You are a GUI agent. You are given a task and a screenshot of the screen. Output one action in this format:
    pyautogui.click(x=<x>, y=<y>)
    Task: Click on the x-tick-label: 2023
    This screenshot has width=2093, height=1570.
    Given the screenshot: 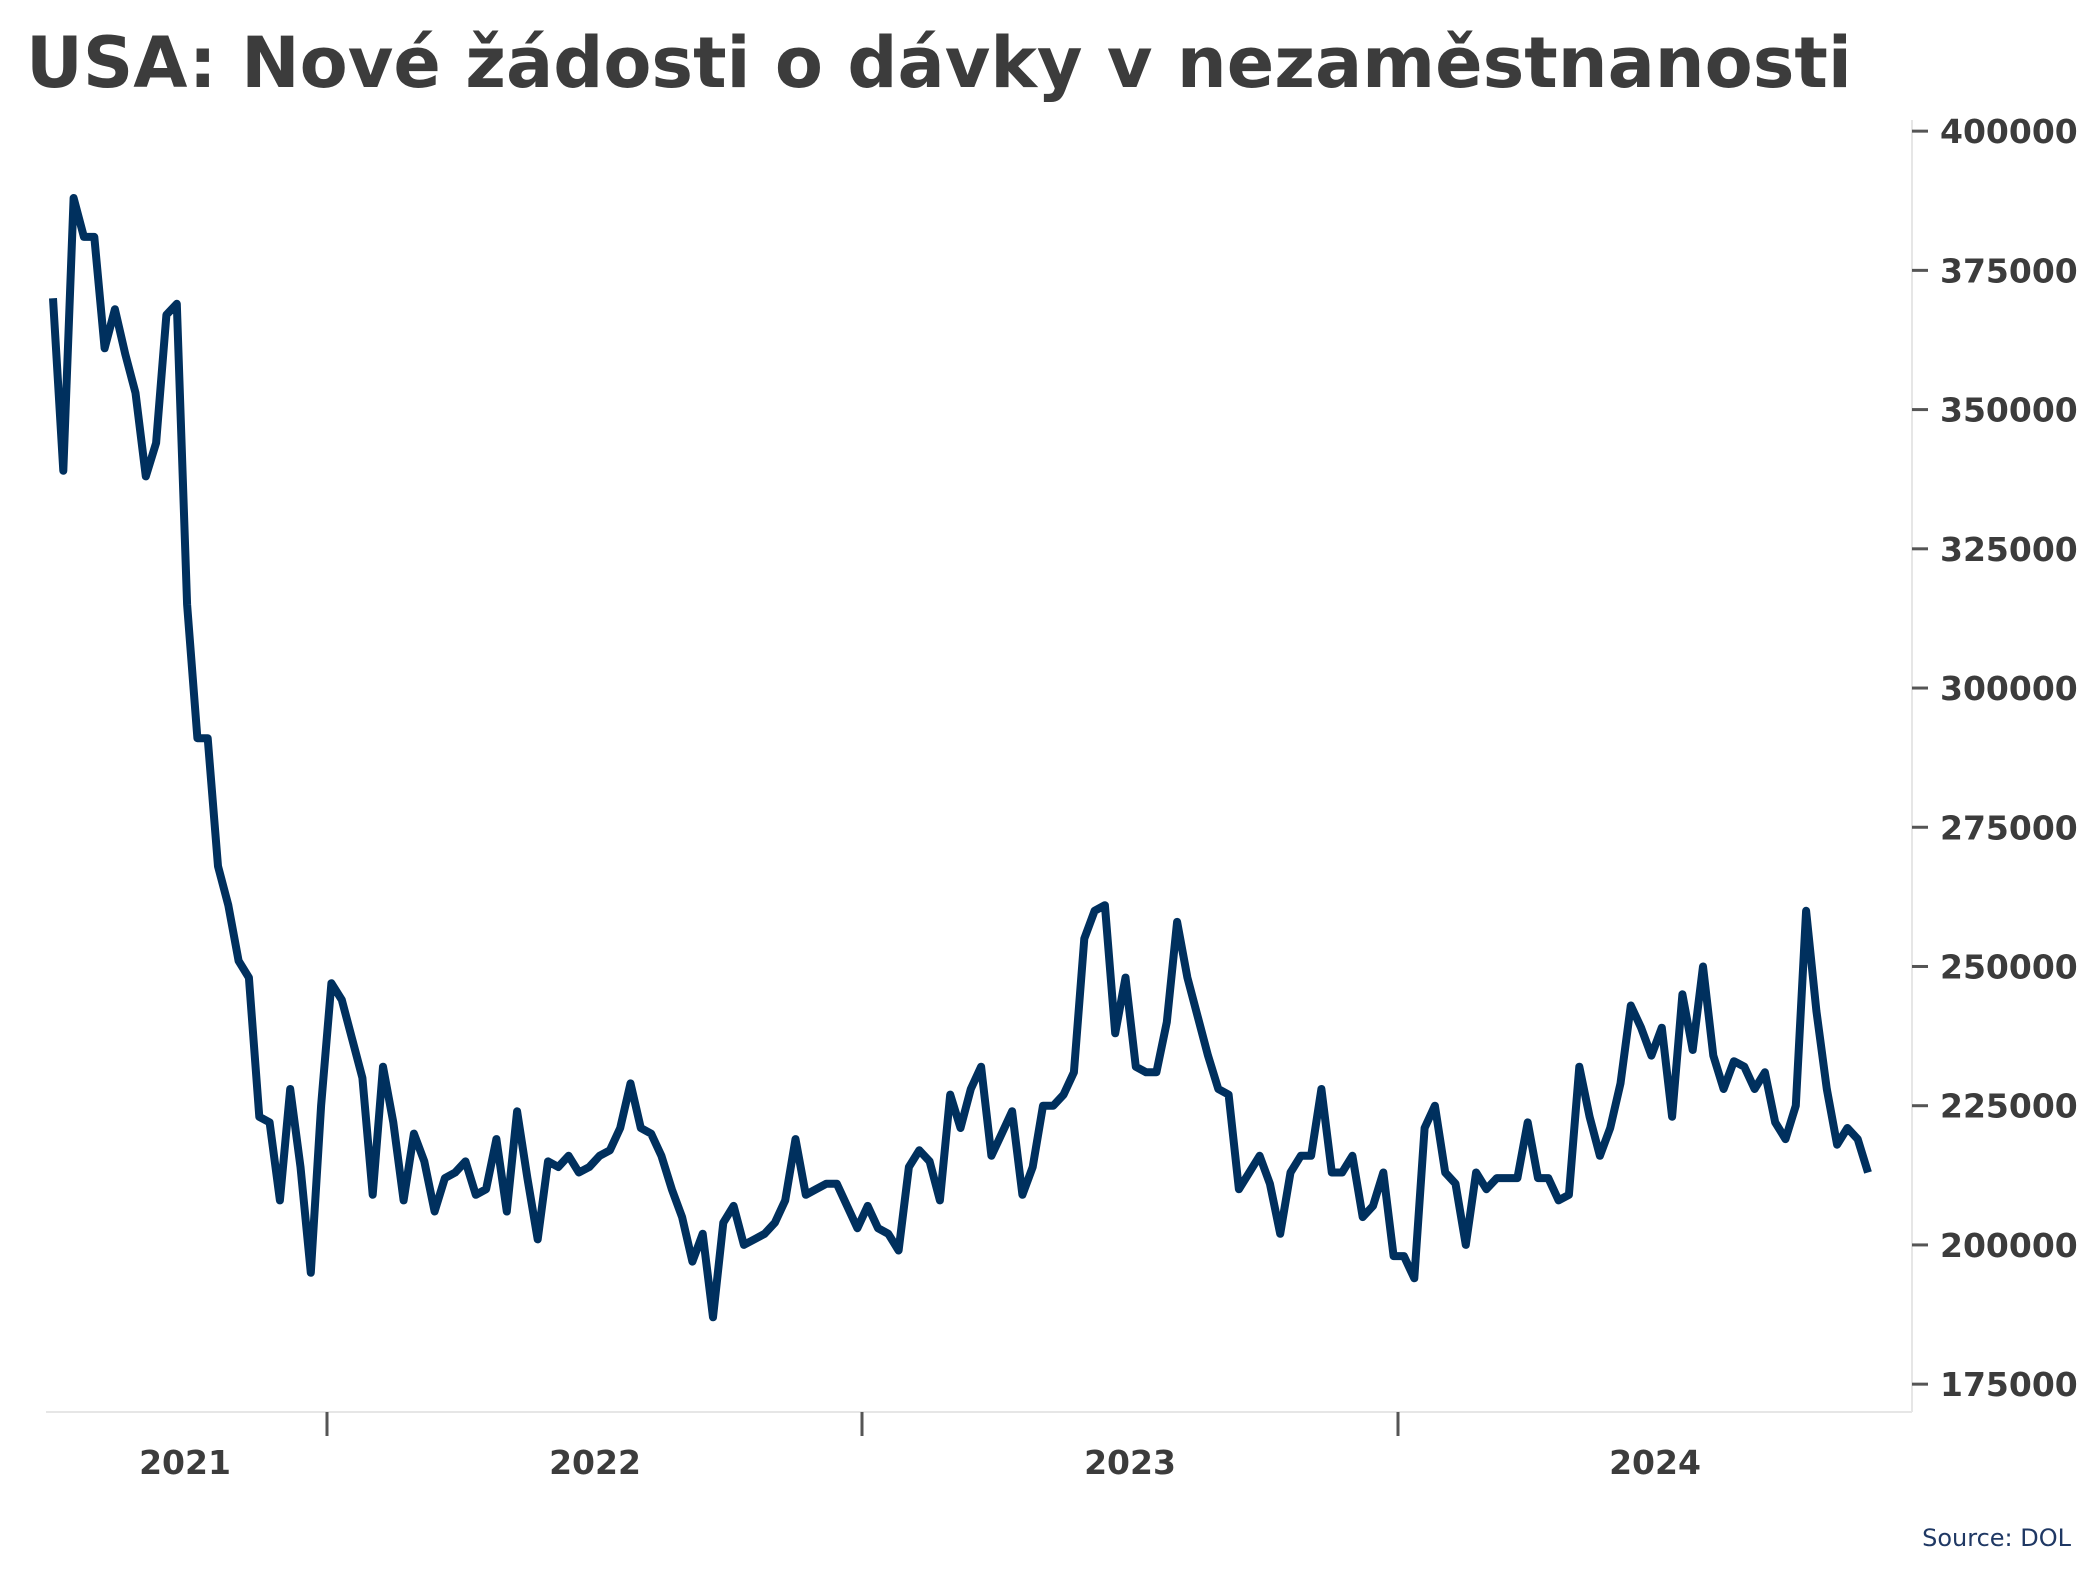 What is the action you would take?
    pyautogui.click(x=1130, y=1462)
    